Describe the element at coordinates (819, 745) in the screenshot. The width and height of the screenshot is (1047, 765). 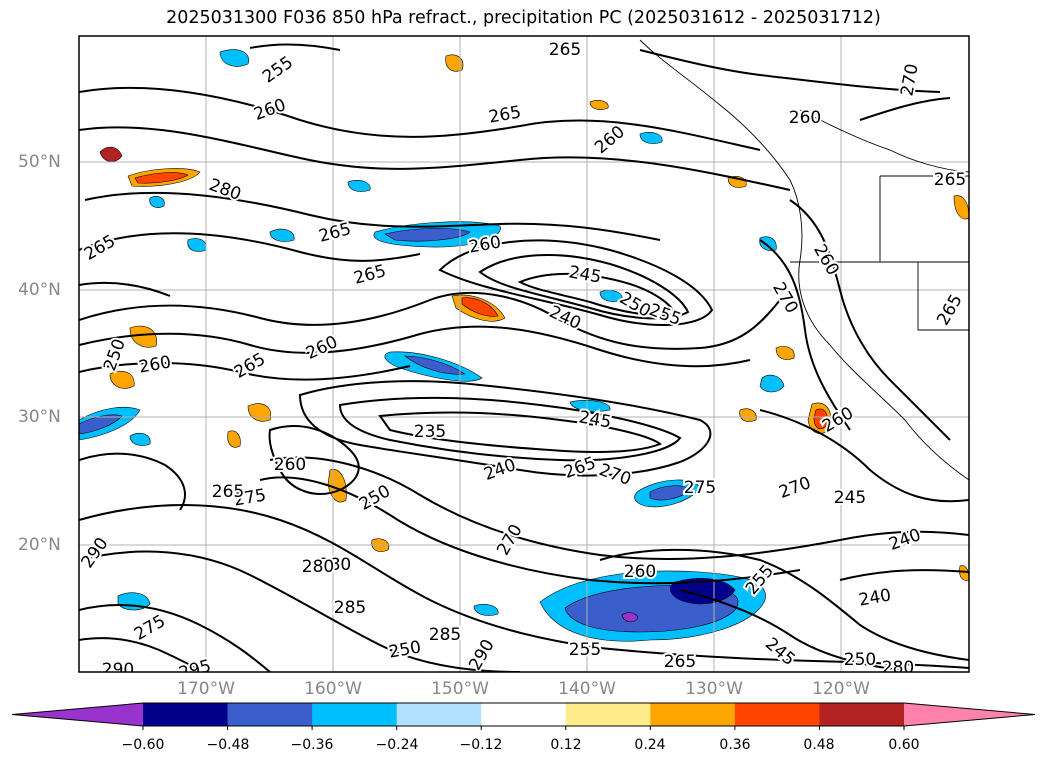
I see `colorbar-tick-label: 0.48` at that location.